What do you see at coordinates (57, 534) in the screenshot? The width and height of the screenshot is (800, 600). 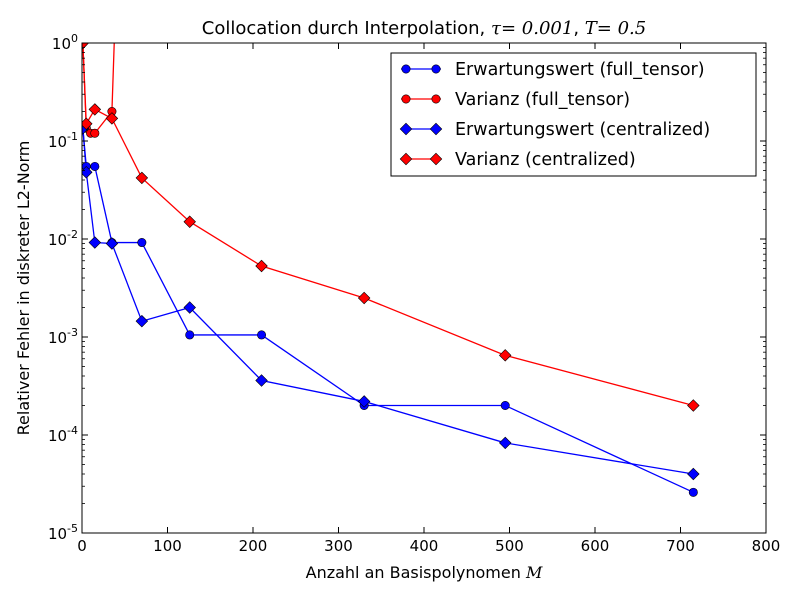 I see `y-tick-label-base-0: 10` at bounding box center [57, 534].